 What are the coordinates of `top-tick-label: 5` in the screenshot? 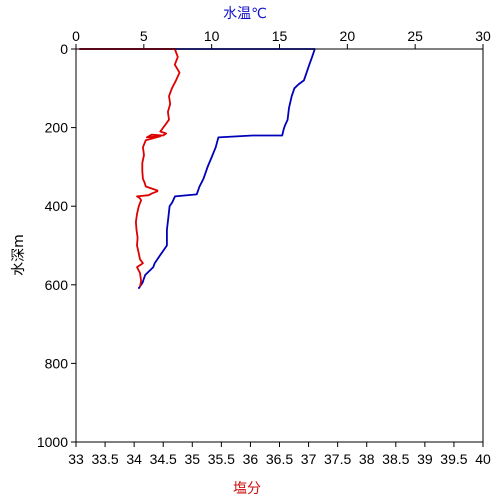 It's located at (144, 36).